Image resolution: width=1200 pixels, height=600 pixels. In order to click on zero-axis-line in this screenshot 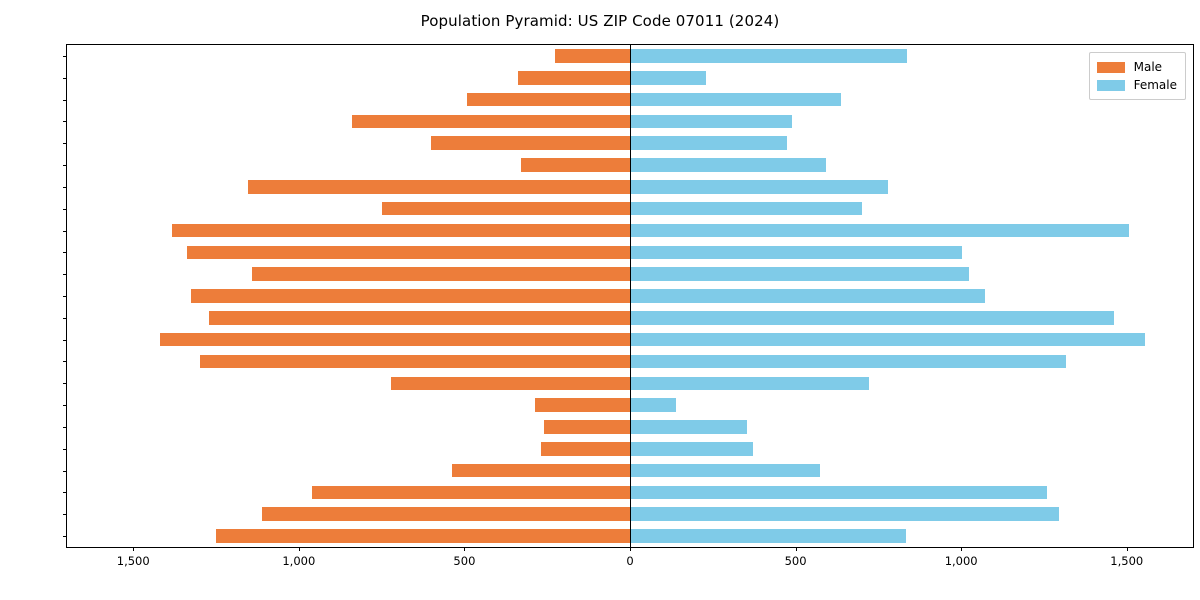, I will do `click(631, 296)`.